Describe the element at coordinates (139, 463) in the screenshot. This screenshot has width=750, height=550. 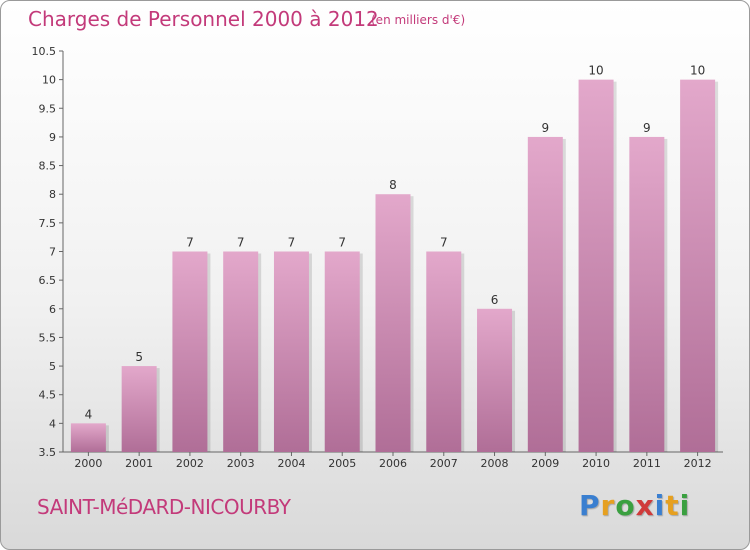
I see `x-tick-label: 2001` at that location.